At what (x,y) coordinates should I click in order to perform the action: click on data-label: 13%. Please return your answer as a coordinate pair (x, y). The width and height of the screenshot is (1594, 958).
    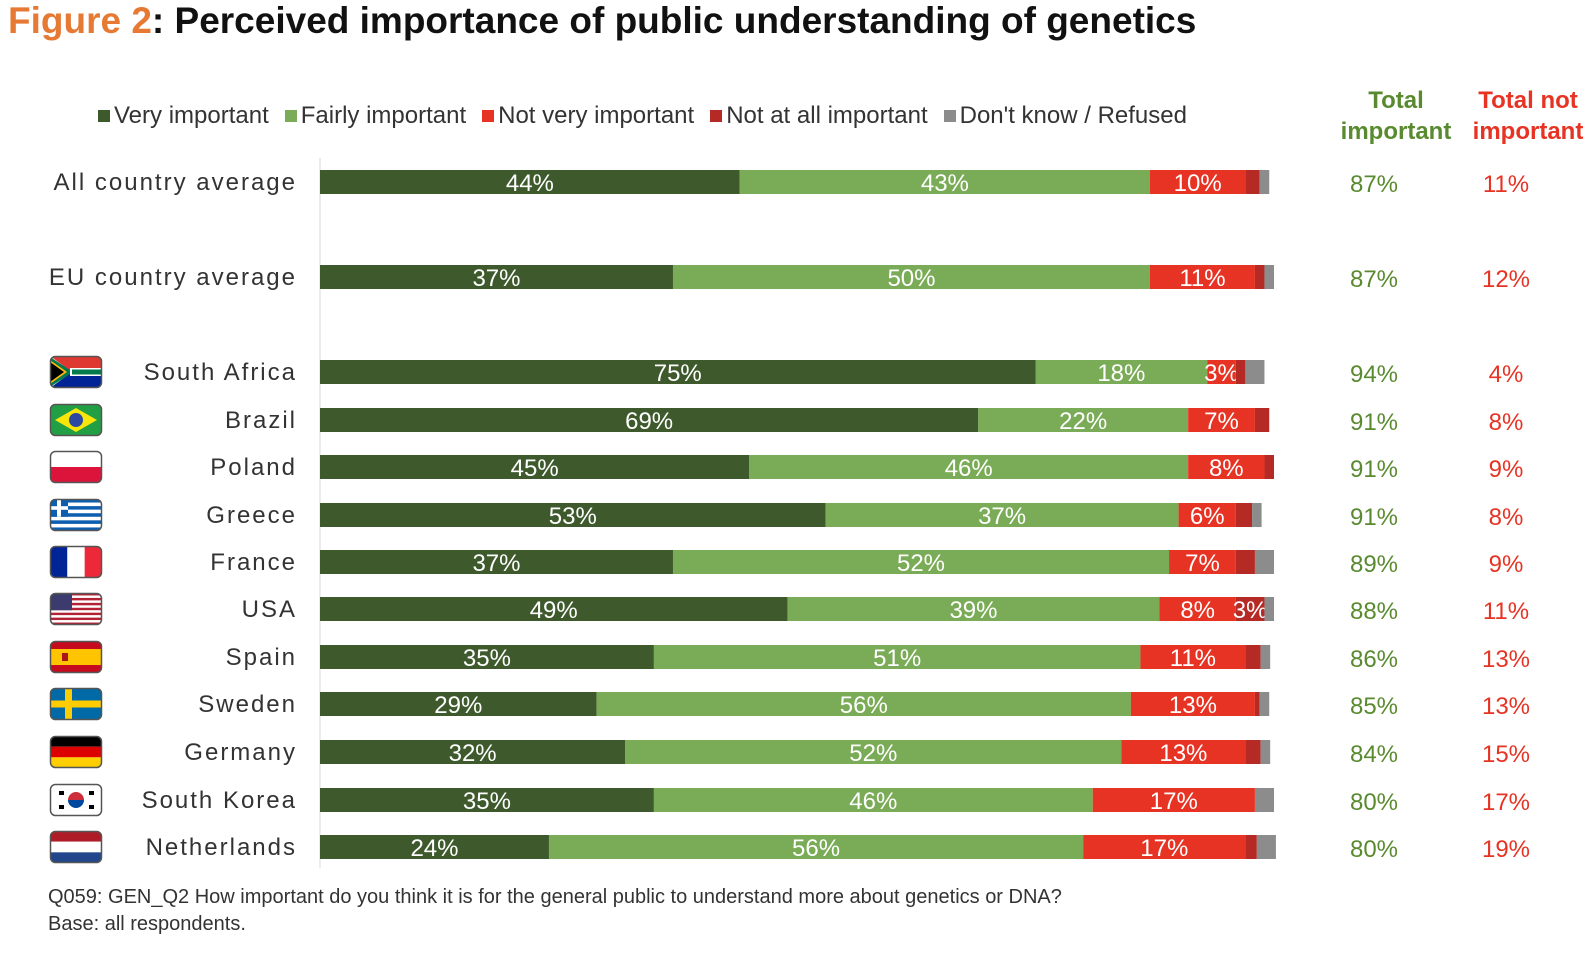
    Looking at the image, I should click on (1193, 705).